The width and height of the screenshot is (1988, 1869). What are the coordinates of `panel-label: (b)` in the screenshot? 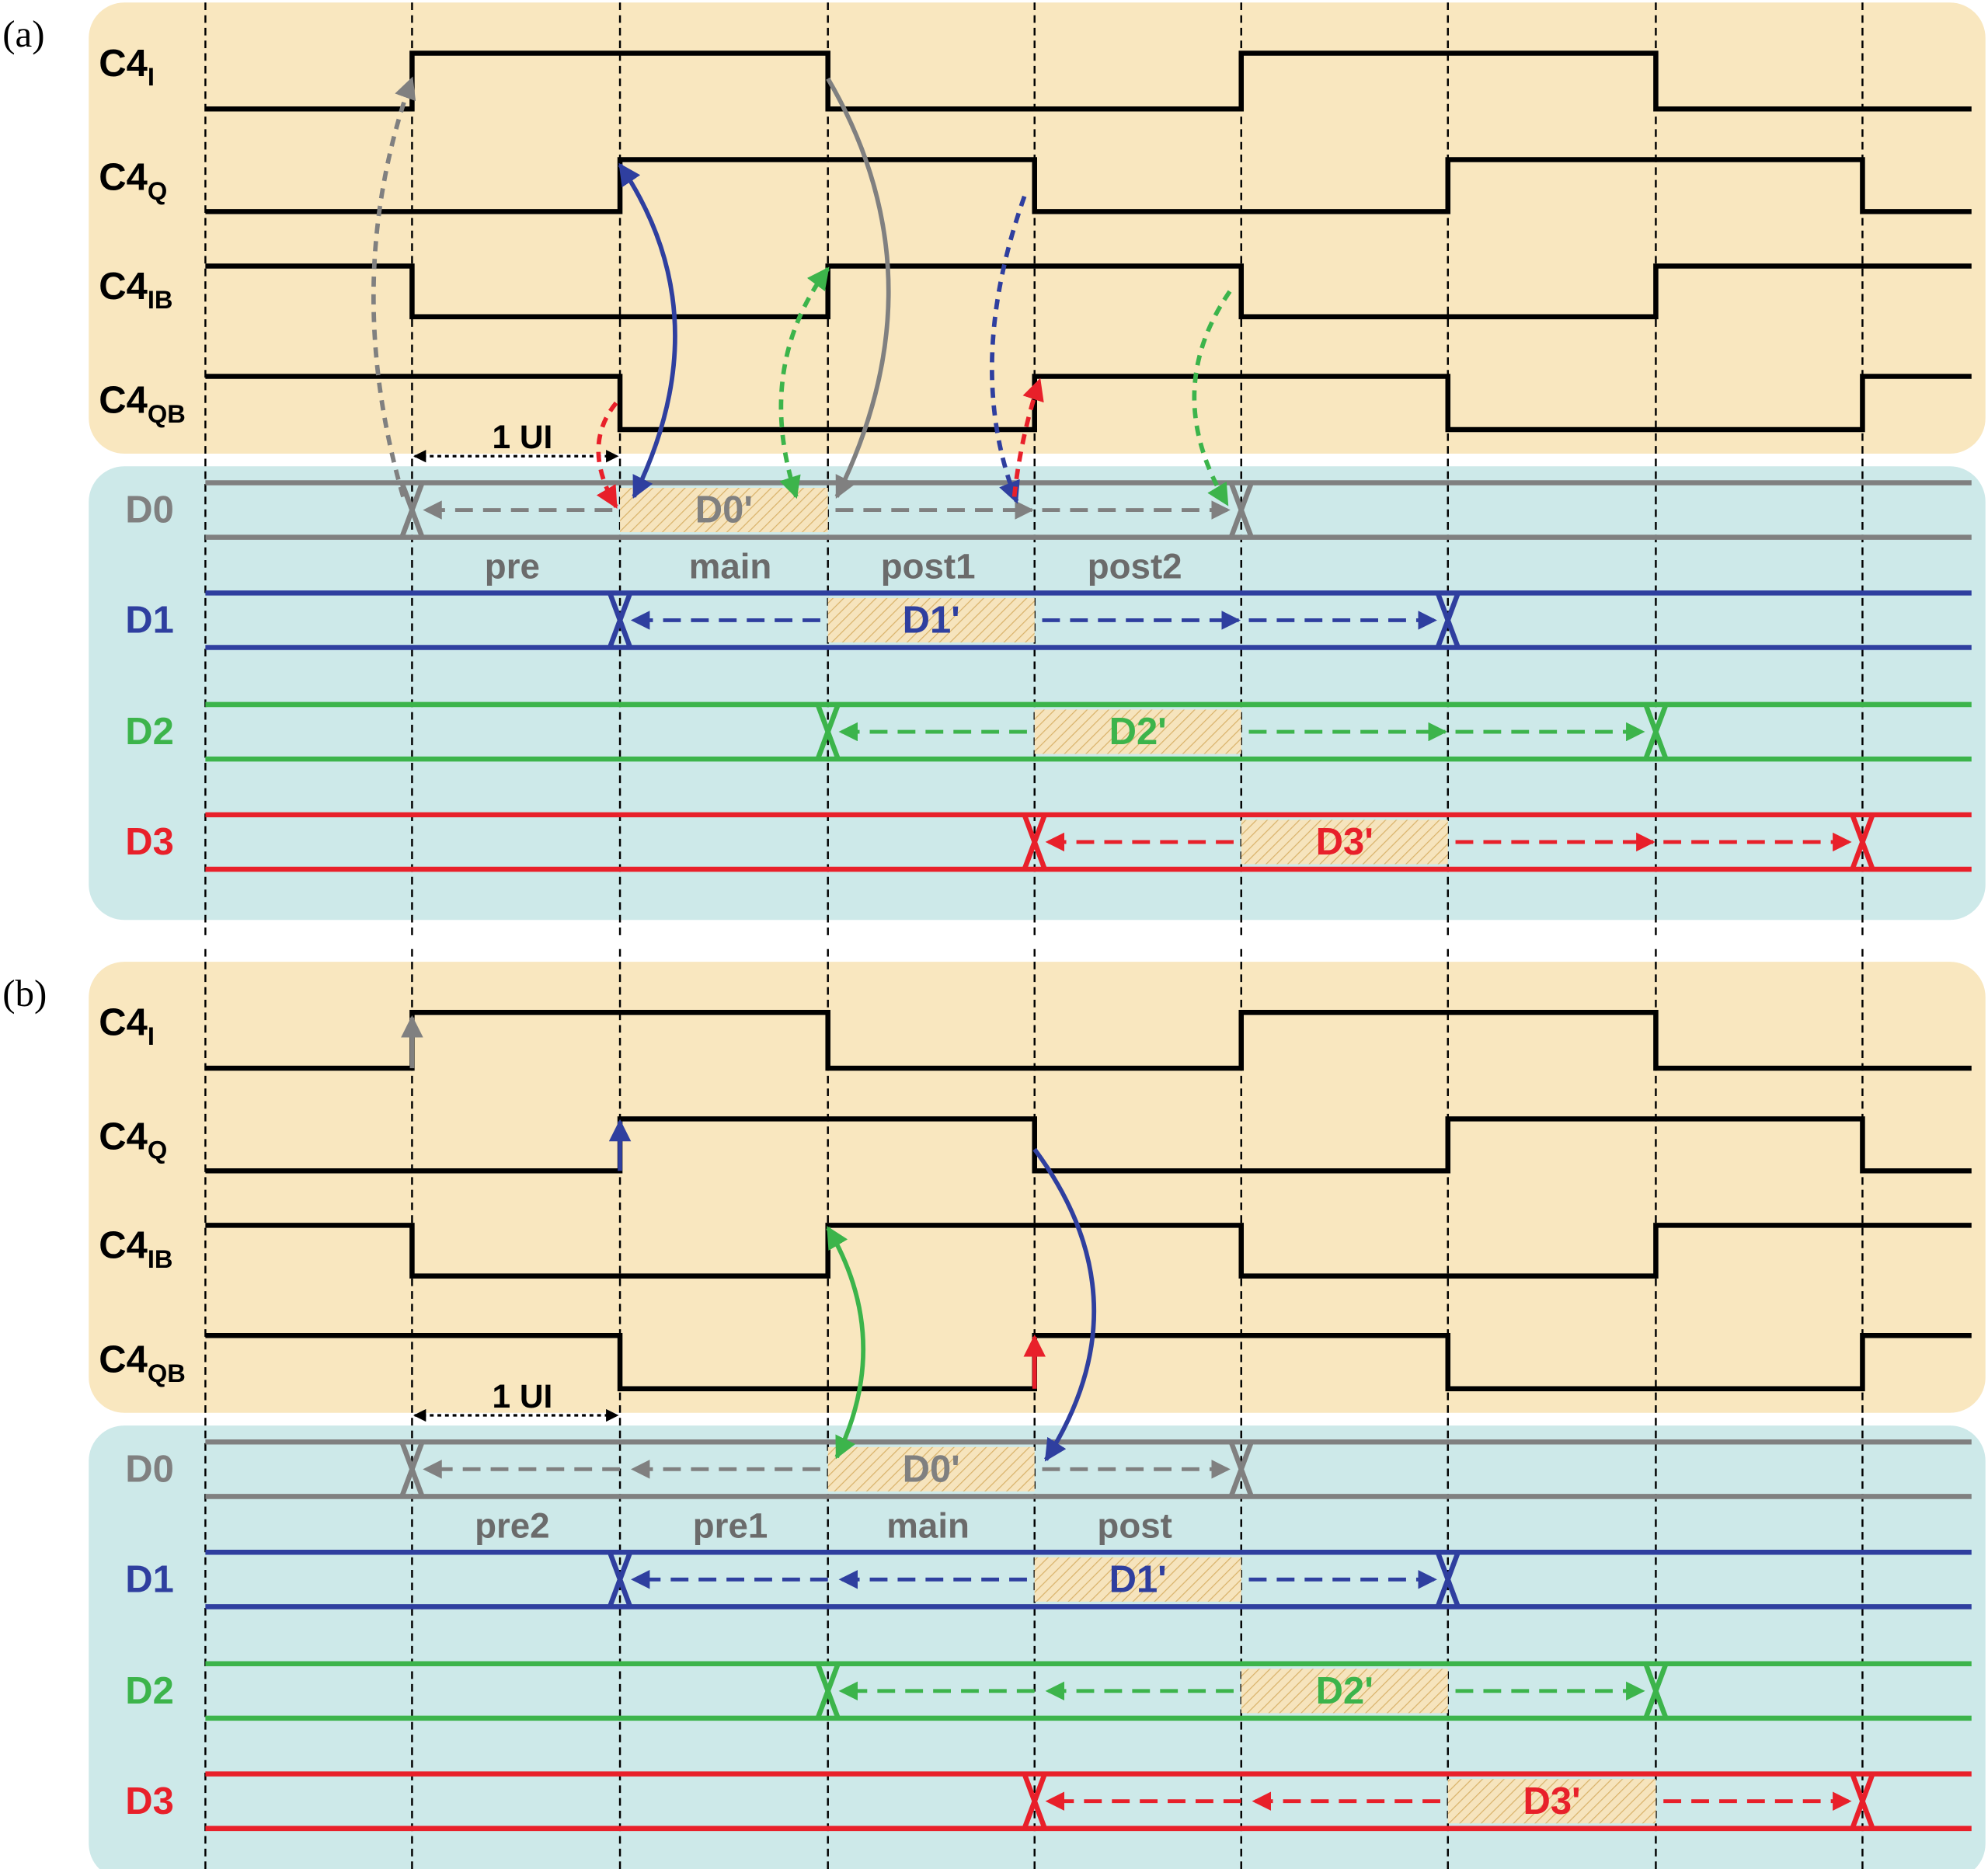 It's located at (24, 993).